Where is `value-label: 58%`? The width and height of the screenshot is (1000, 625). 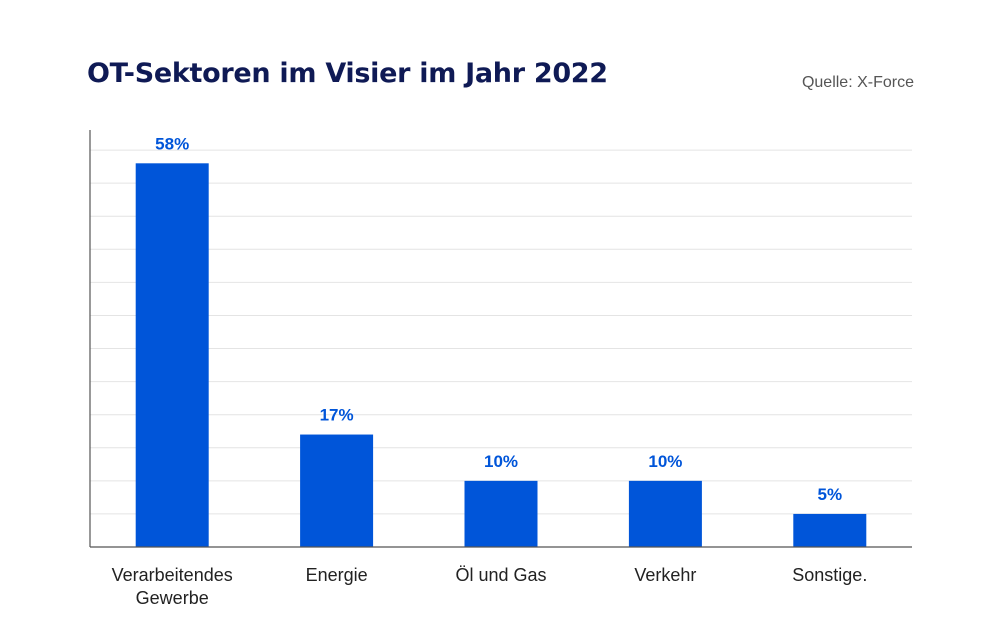 value-label: 58% is located at coordinates (172, 143).